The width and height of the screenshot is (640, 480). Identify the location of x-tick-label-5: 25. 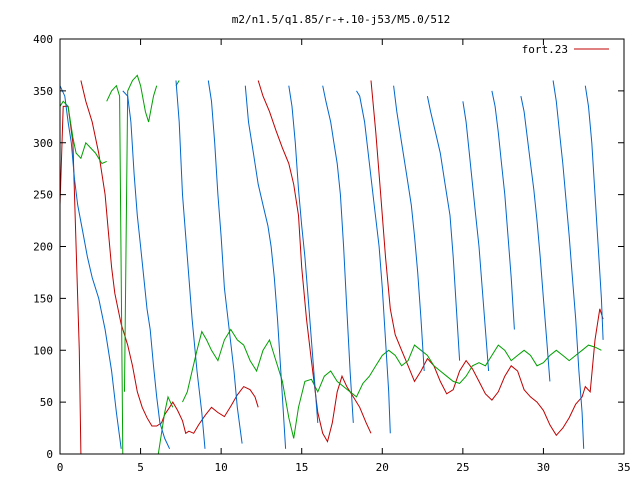
(462, 467).